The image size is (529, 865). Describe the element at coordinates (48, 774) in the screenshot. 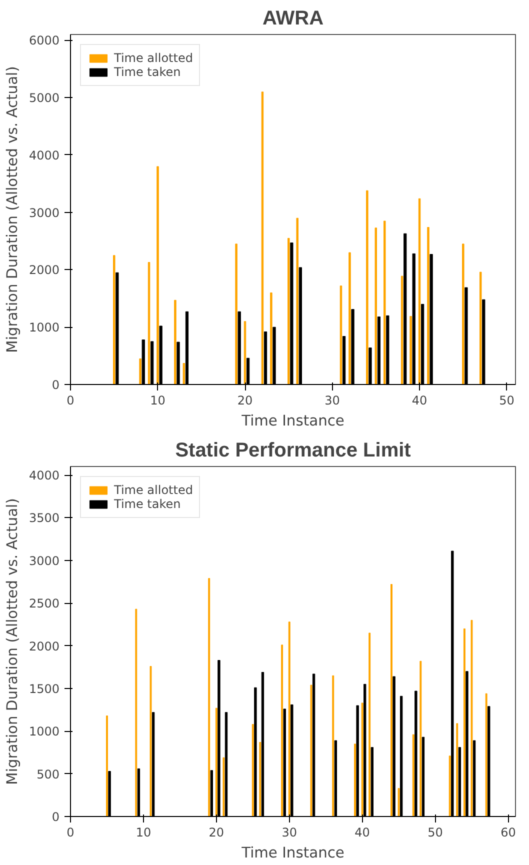

I see `y-tick-label: 500` at that location.